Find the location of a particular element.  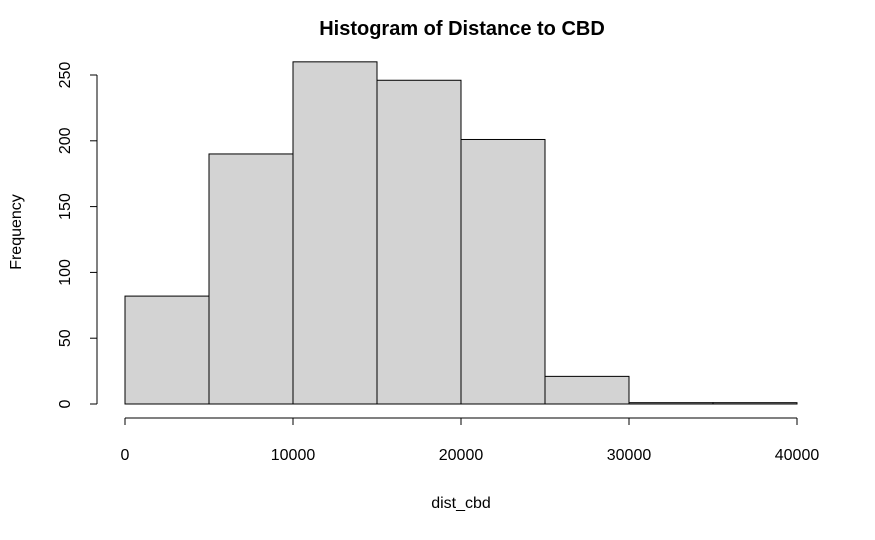

y-axis-label: Frequency is located at coordinates (16, 232).